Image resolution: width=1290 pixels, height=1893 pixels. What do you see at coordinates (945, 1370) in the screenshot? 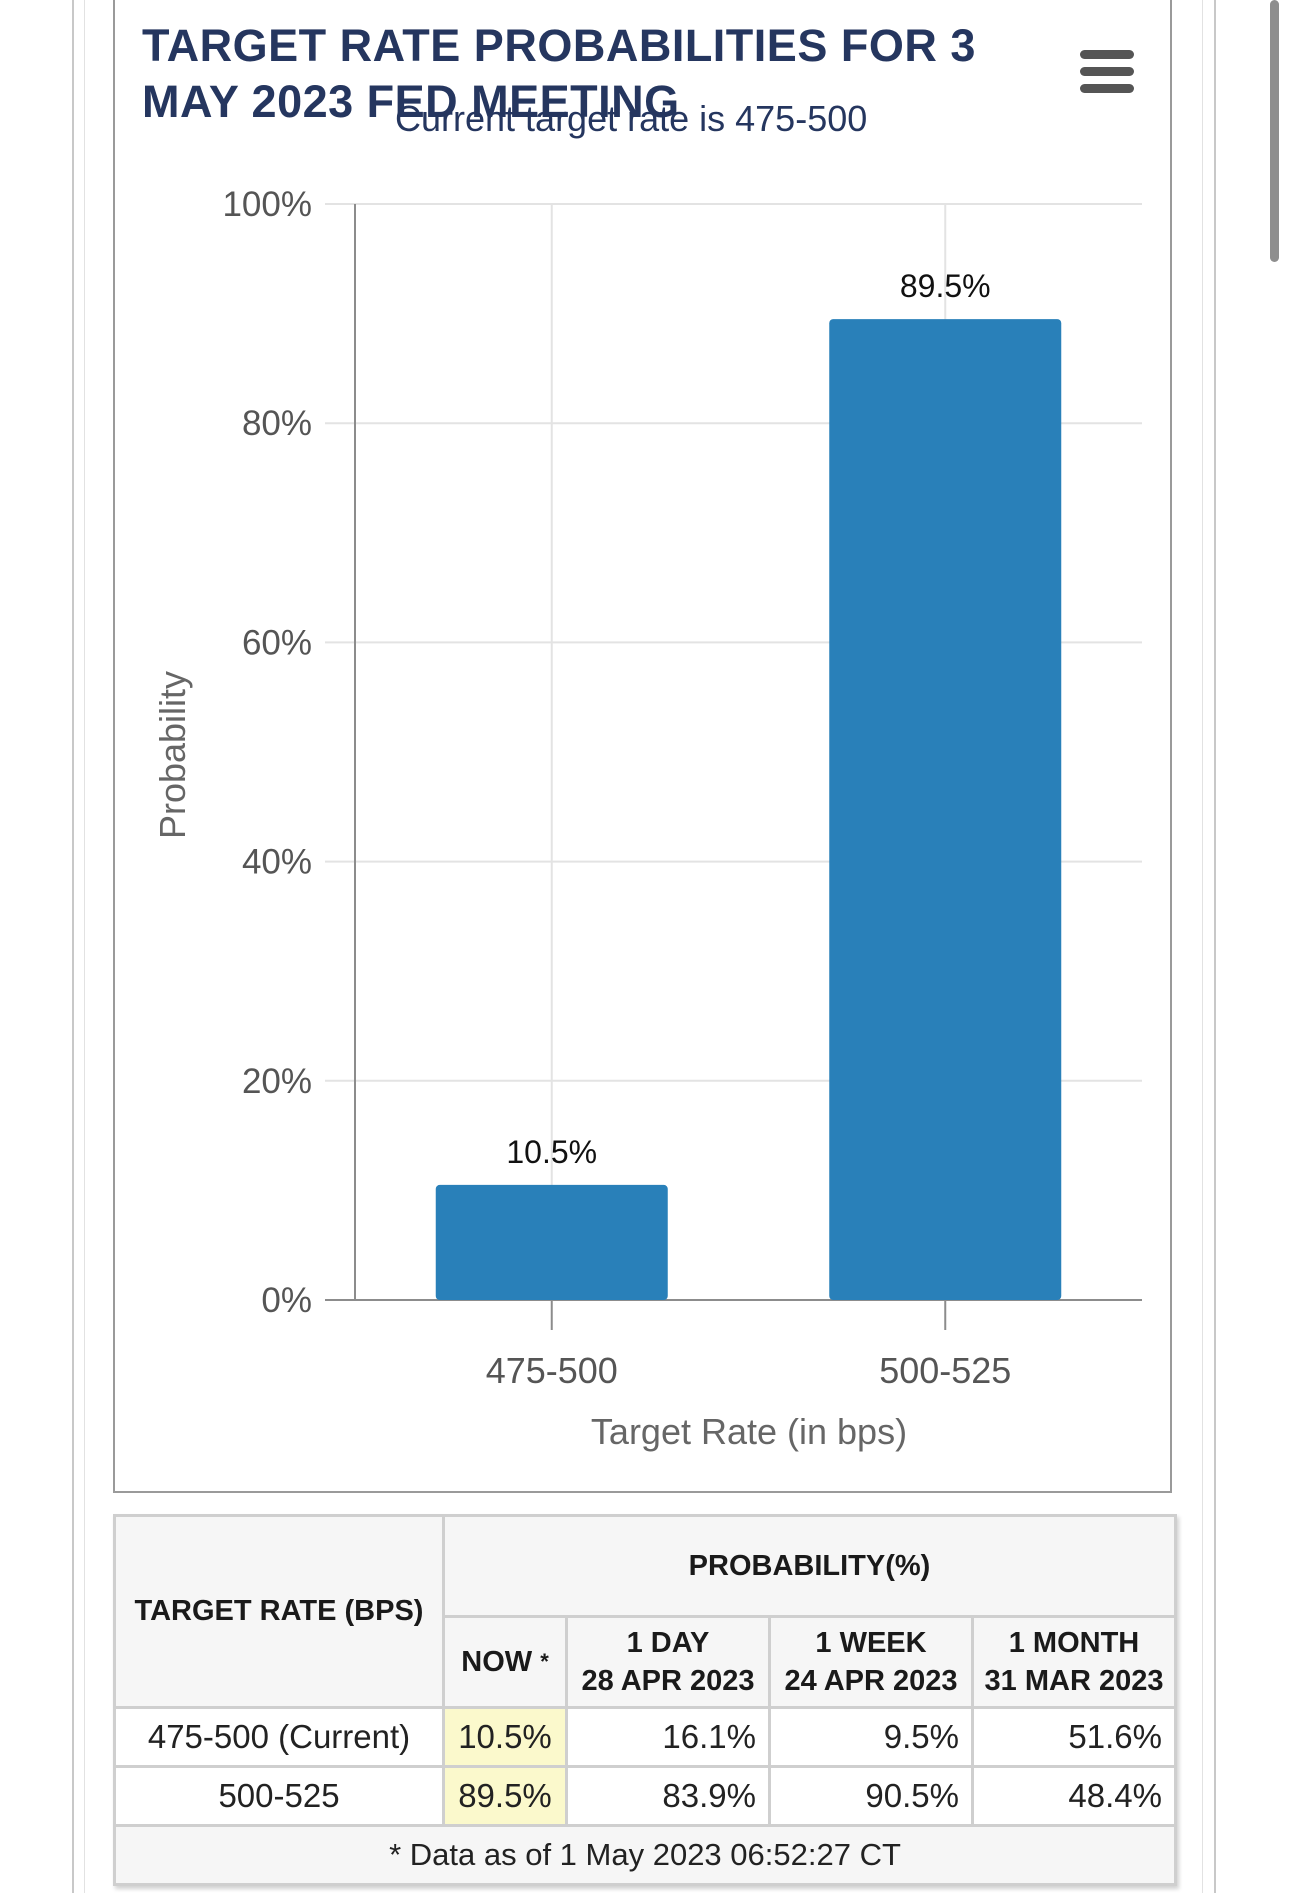
I see `x-tick-label: 500-525` at bounding box center [945, 1370].